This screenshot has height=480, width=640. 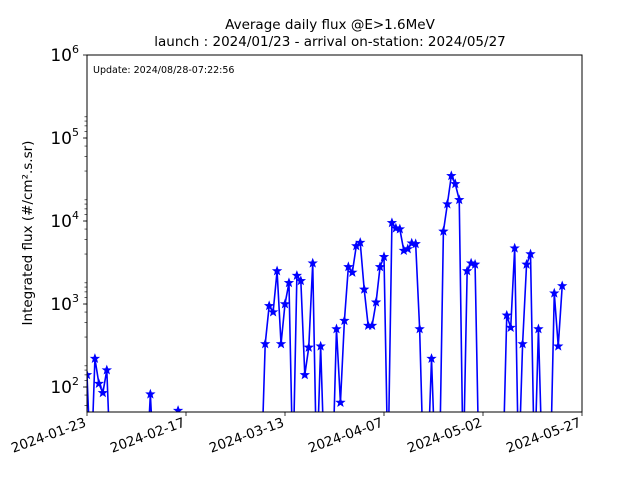 What do you see at coordinates (163, 70) in the screenshot?
I see `update-annotation: Update: 2024/08/28-07:22:56` at bounding box center [163, 70].